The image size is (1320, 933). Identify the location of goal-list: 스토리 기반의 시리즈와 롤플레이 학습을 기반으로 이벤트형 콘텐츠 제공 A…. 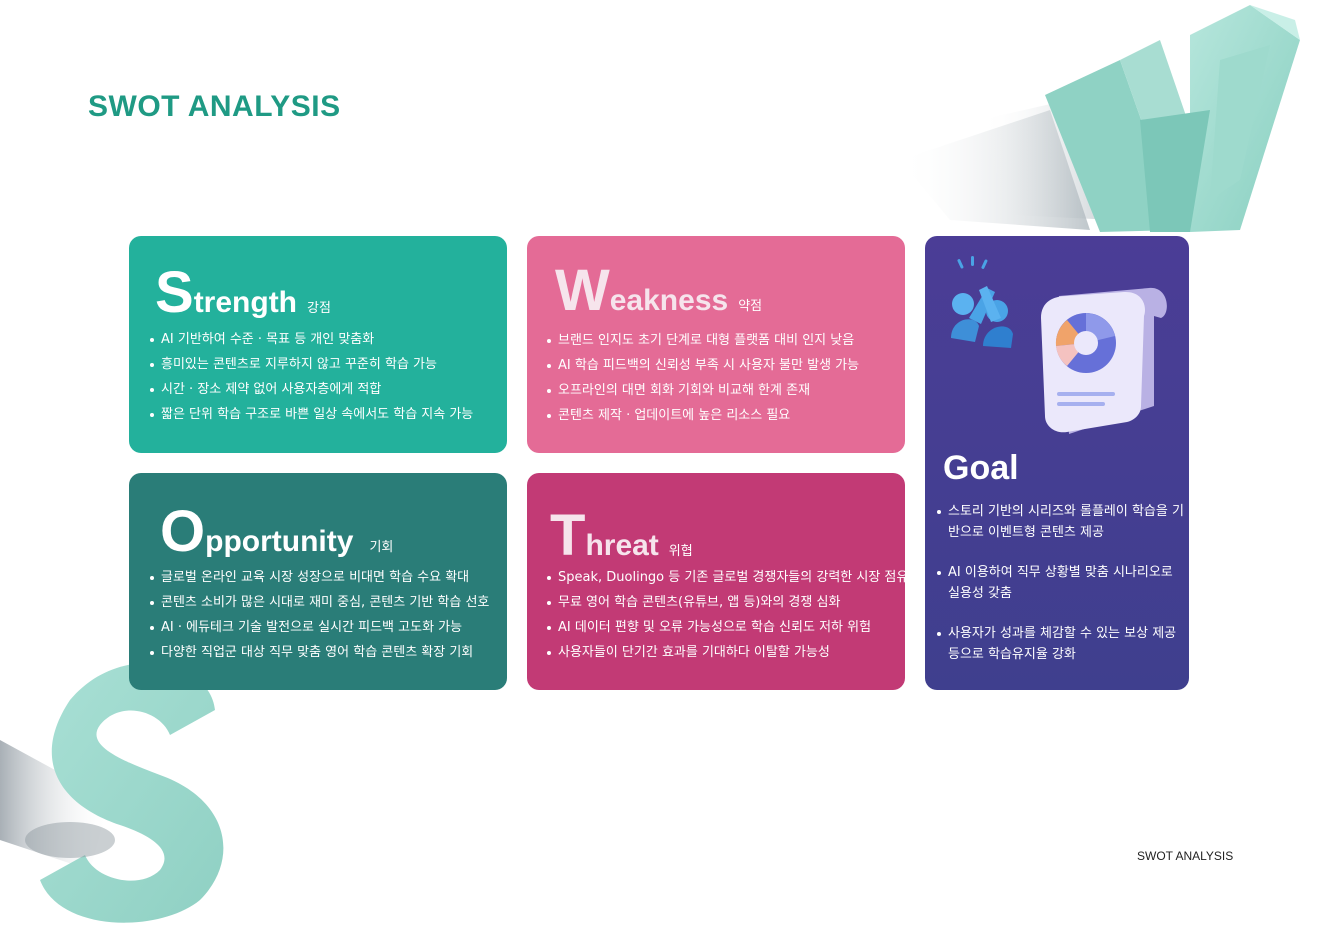
(1061, 592).